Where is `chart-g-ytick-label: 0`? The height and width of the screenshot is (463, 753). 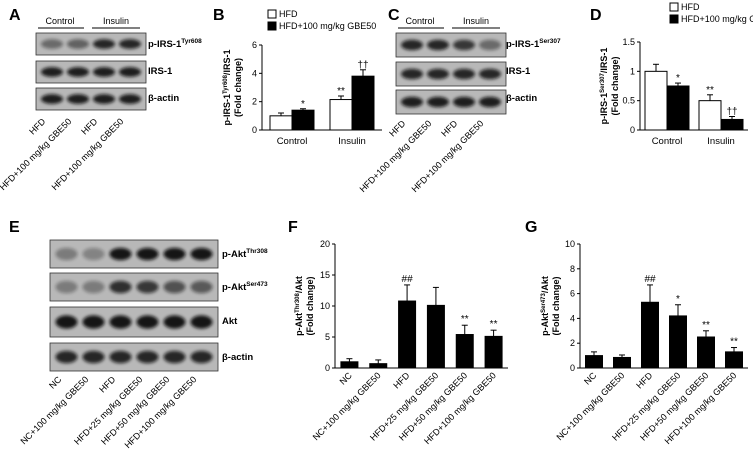
chart-g-ytick-label: 0 is located at coordinates (572, 368).